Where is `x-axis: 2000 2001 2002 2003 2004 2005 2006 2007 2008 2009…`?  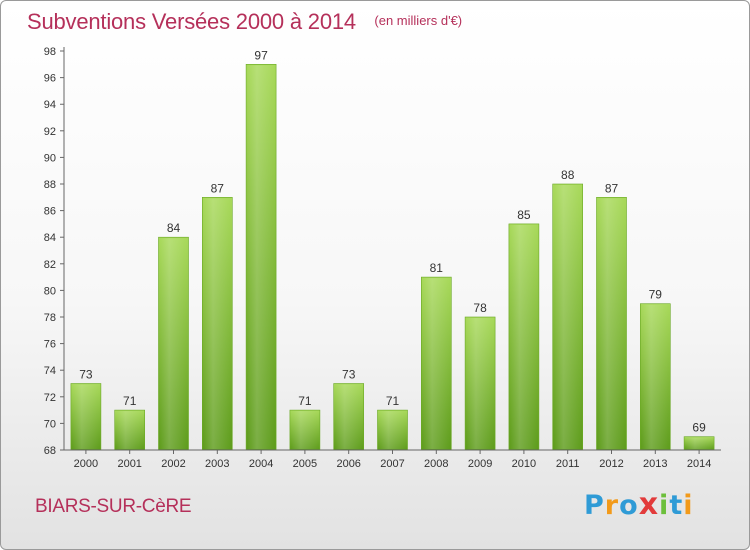
x-axis: 2000 2001 2002 2003 2004 2005 2006 2007 2008 2009… is located at coordinates (392, 459).